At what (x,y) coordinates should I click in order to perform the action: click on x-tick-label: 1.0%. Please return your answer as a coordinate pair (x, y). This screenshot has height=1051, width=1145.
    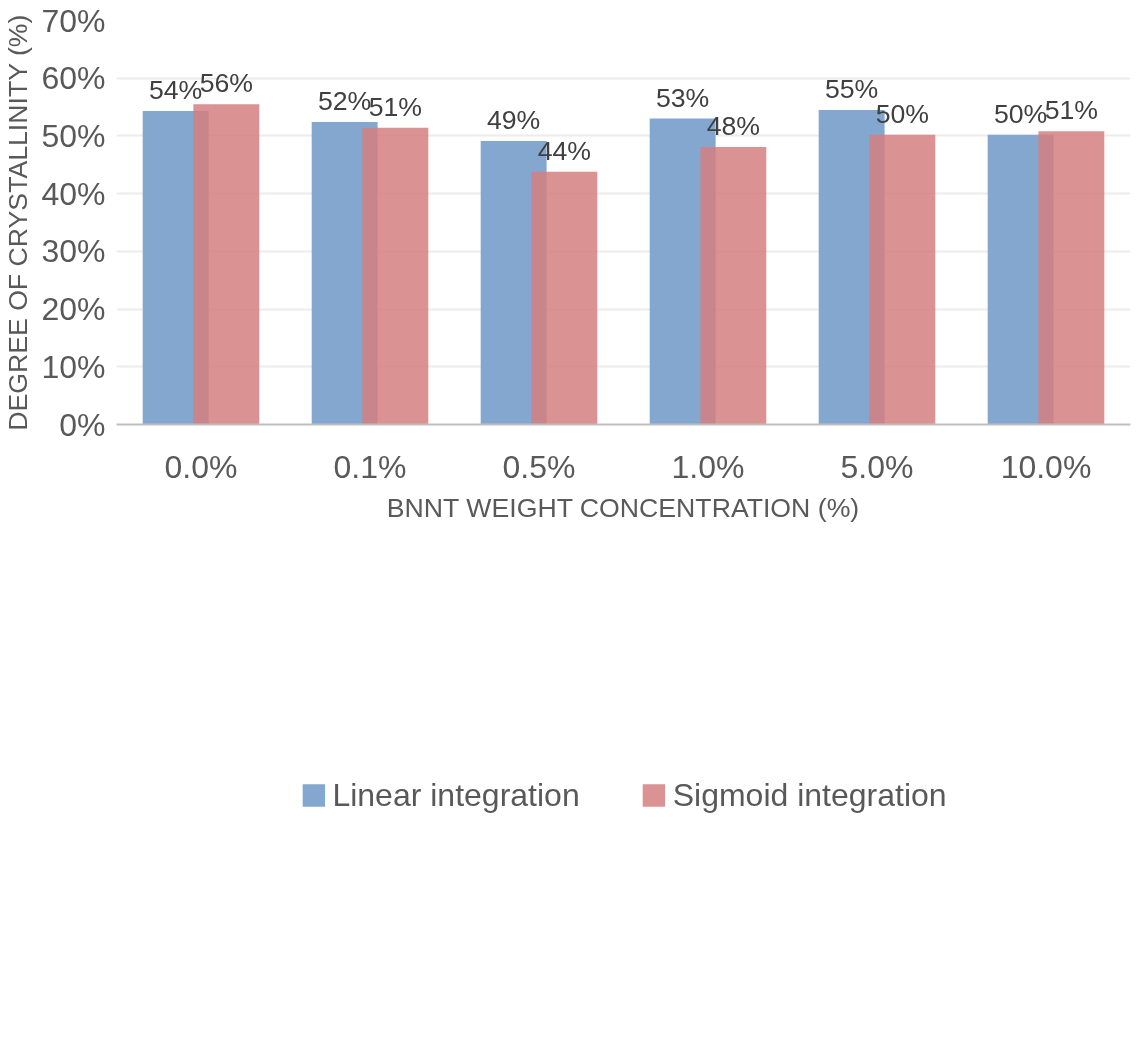
    Looking at the image, I should click on (708, 466).